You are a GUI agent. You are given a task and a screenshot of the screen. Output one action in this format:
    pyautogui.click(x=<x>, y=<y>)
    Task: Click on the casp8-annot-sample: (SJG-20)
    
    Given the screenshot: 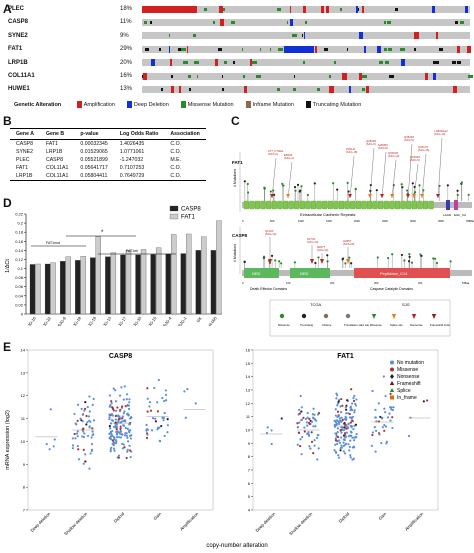 What is the action you would take?
    pyautogui.click(x=348, y=244)
    